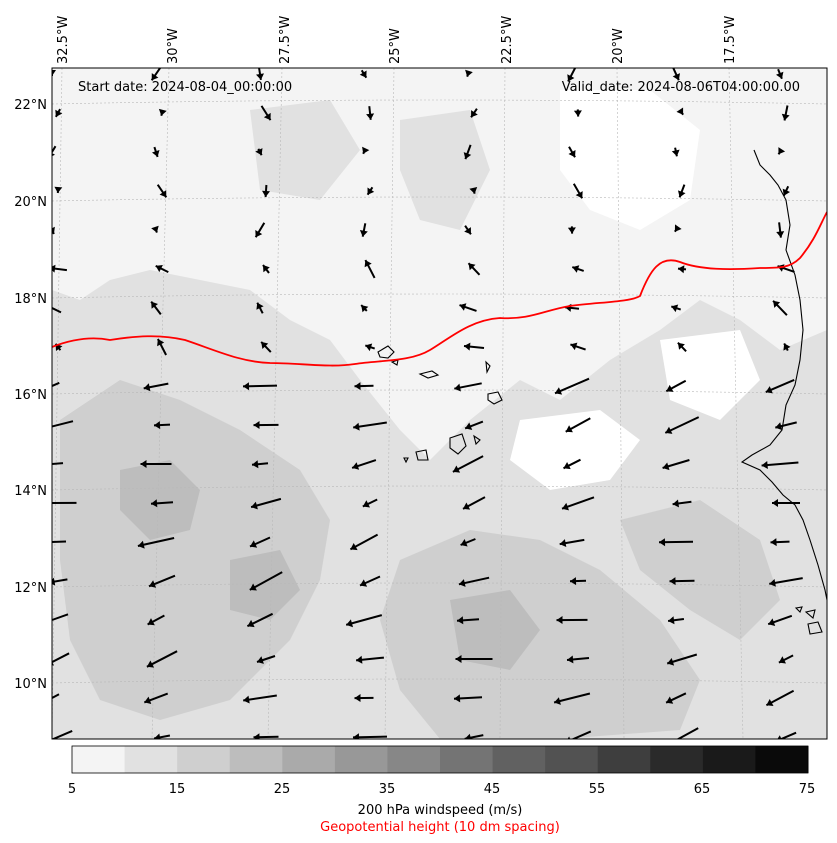 The image size is (837, 843). What do you see at coordinates (30, 491) in the screenshot?
I see `lat-tick-label: 14°N` at bounding box center [30, 491].